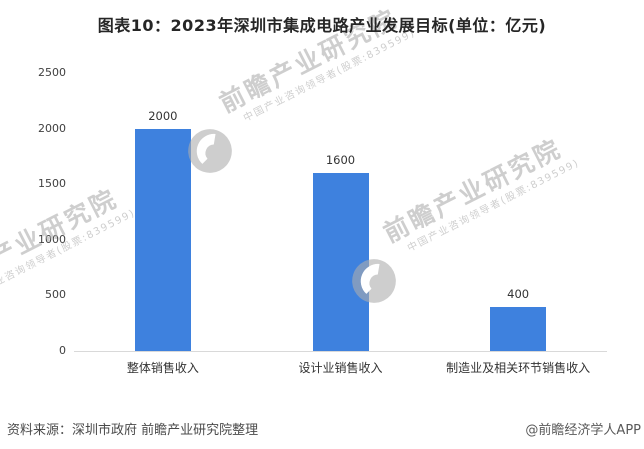 Image resolution: width=644 pixels, height=449 pixels. Describe the element at coordinates (162, 368) in the screenshot. I see `x-axis-category-label: 整体销售收入` at that location.